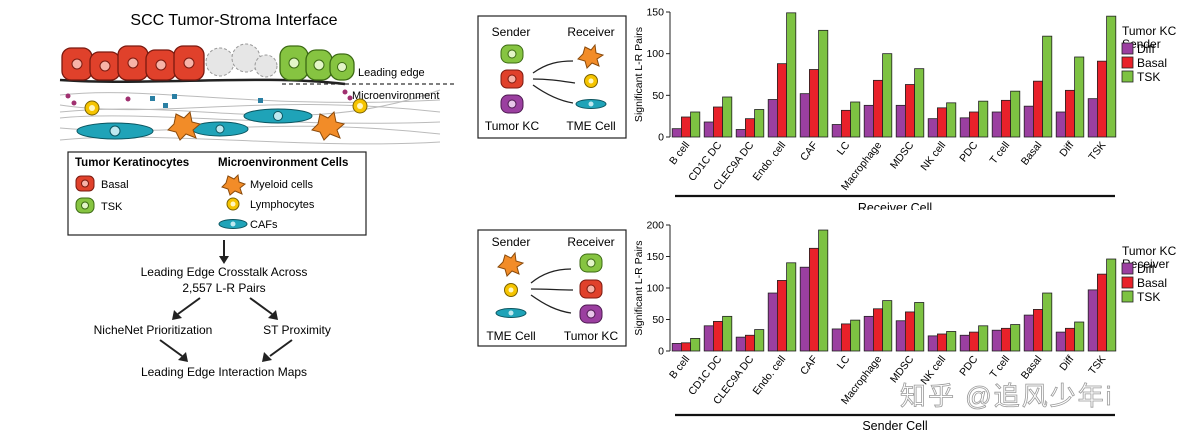 The image size is (1200, 443). I want to click on x-tick-label: Basal, so click(1032, 153).